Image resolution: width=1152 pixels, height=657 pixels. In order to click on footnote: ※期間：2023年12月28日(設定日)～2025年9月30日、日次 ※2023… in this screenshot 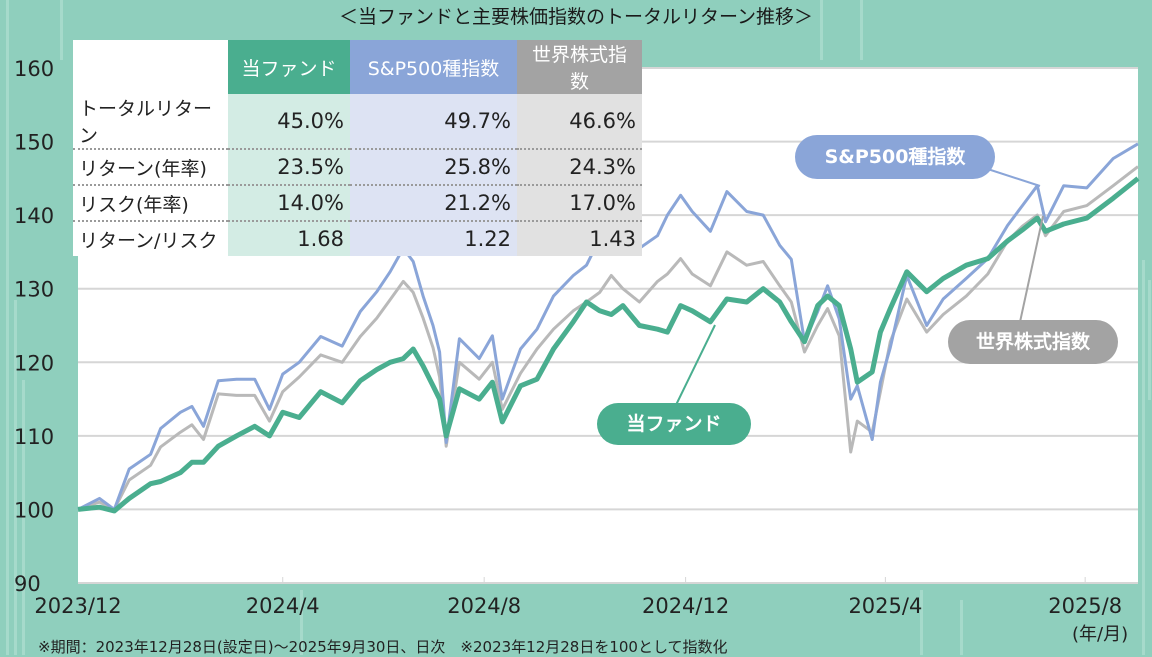, I will do `click(383, 647)`.